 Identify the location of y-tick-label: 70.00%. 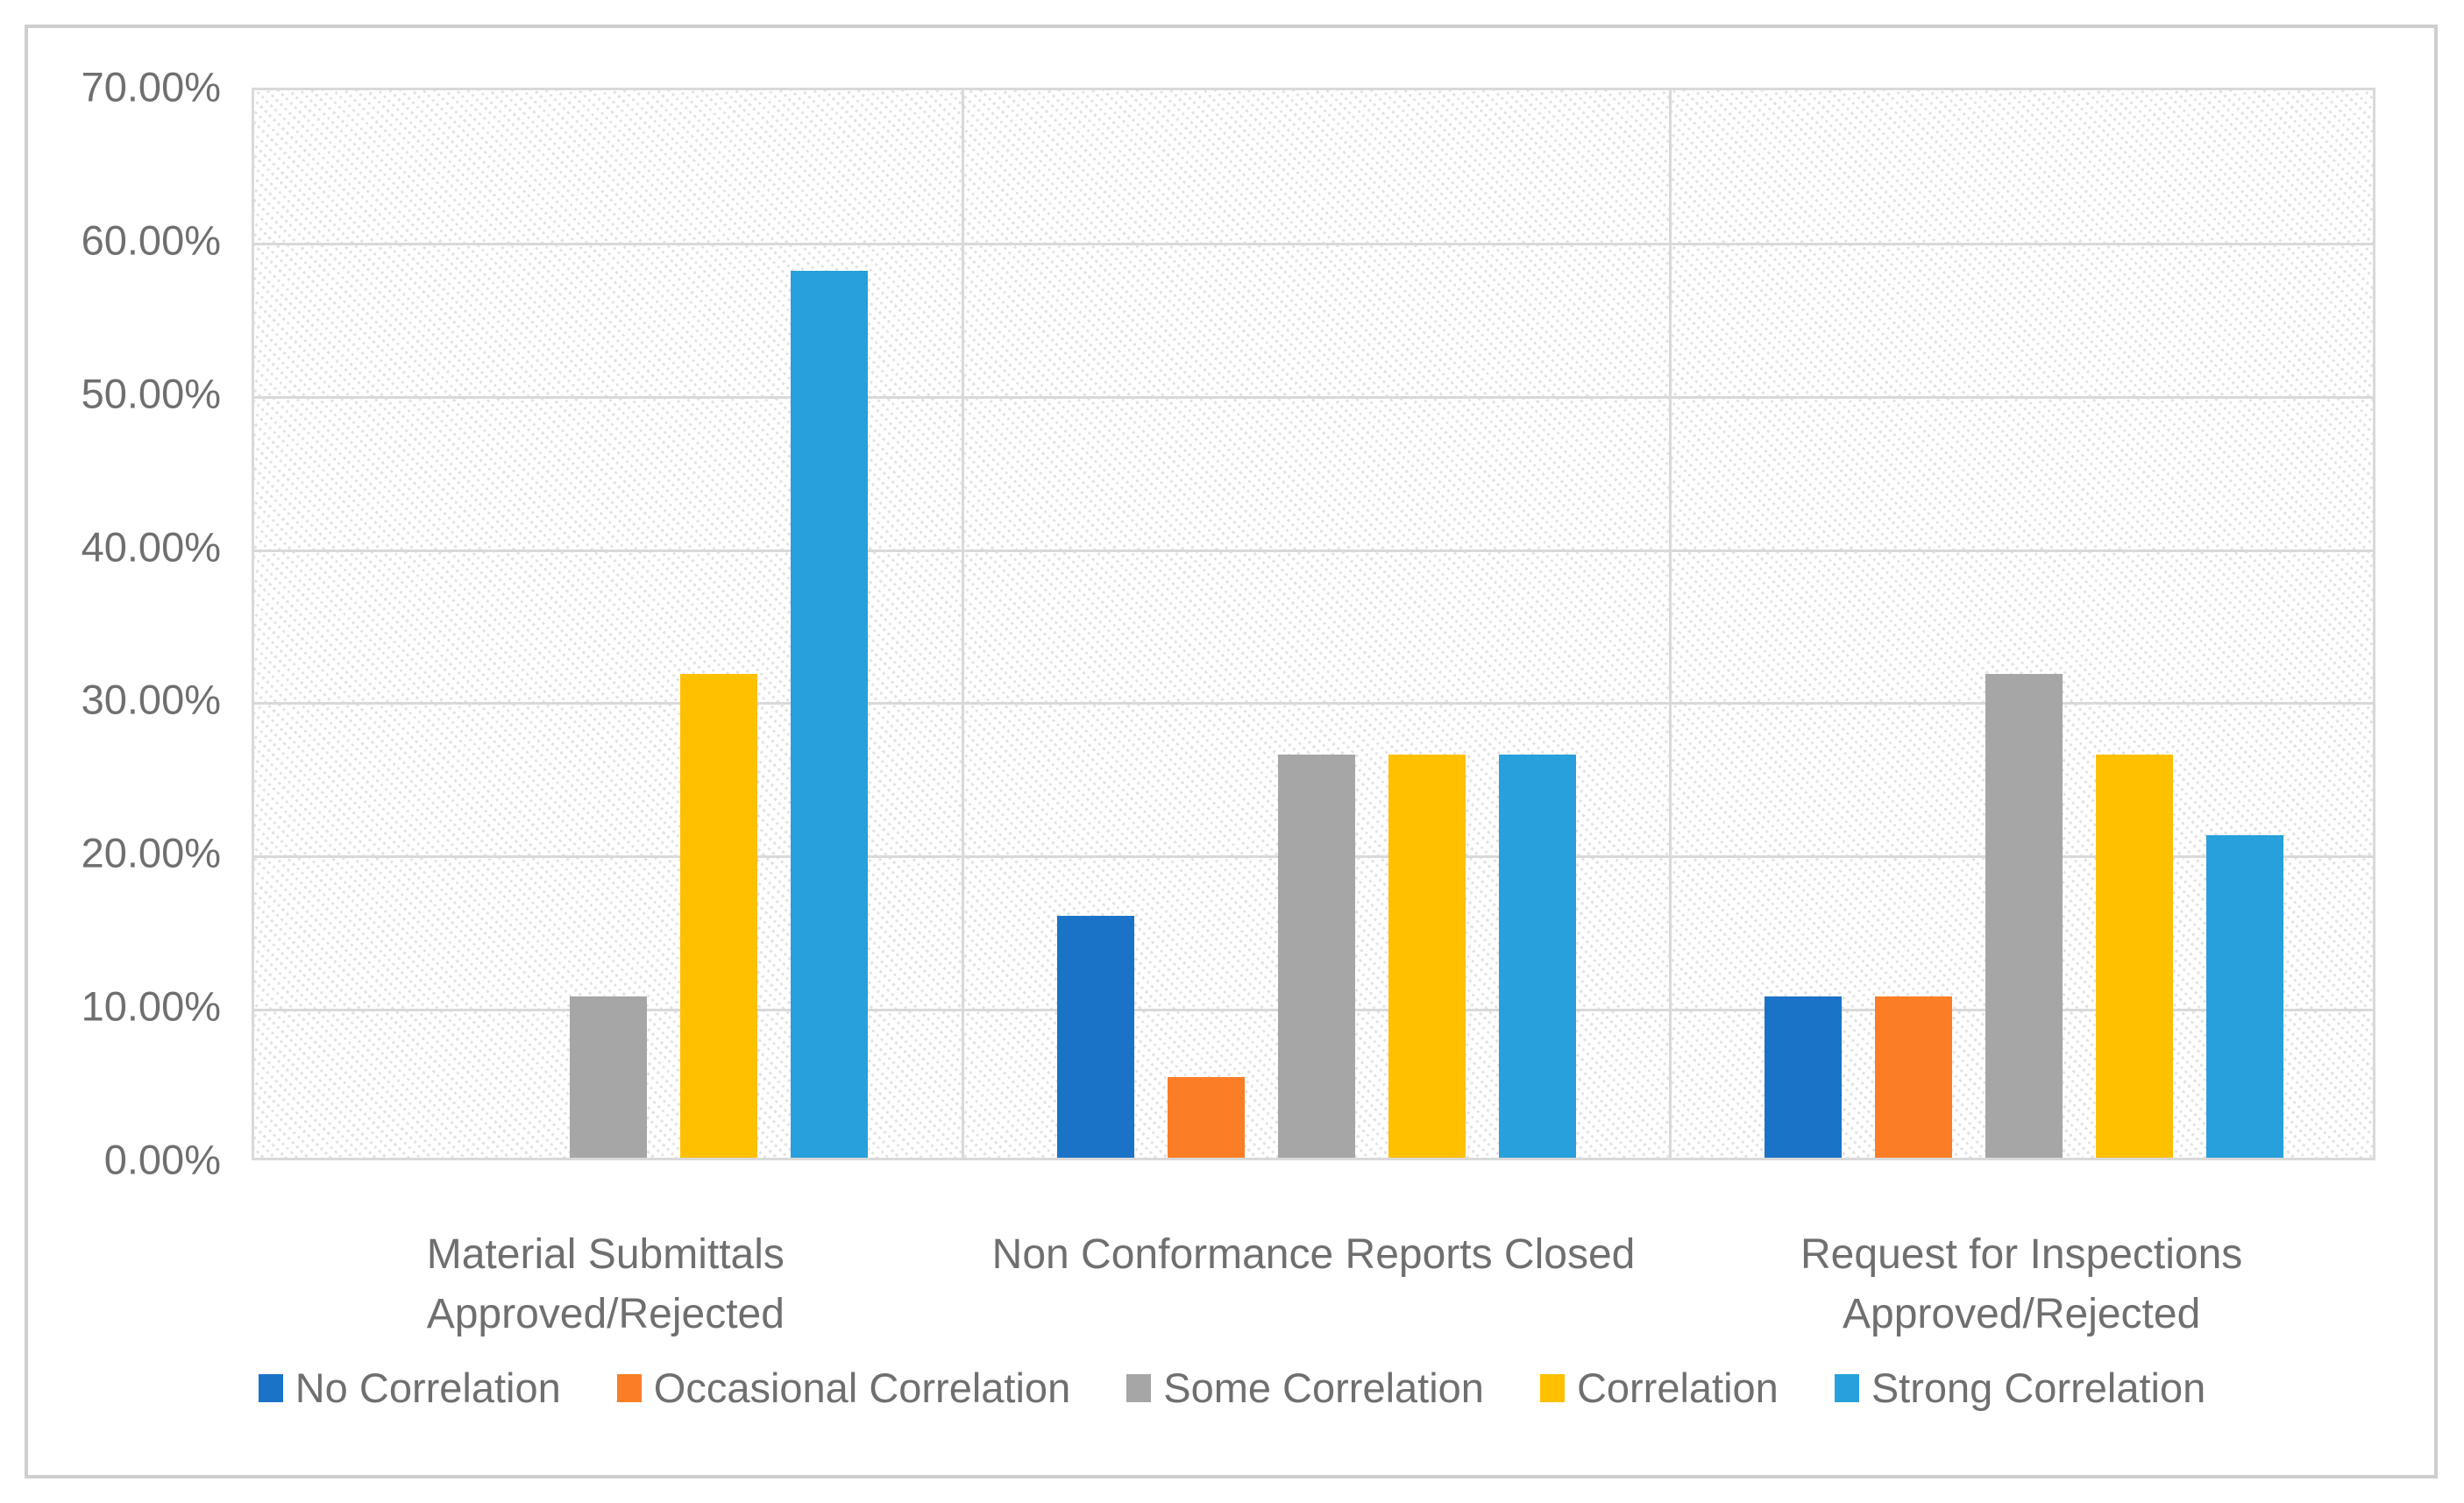
(151, 86).